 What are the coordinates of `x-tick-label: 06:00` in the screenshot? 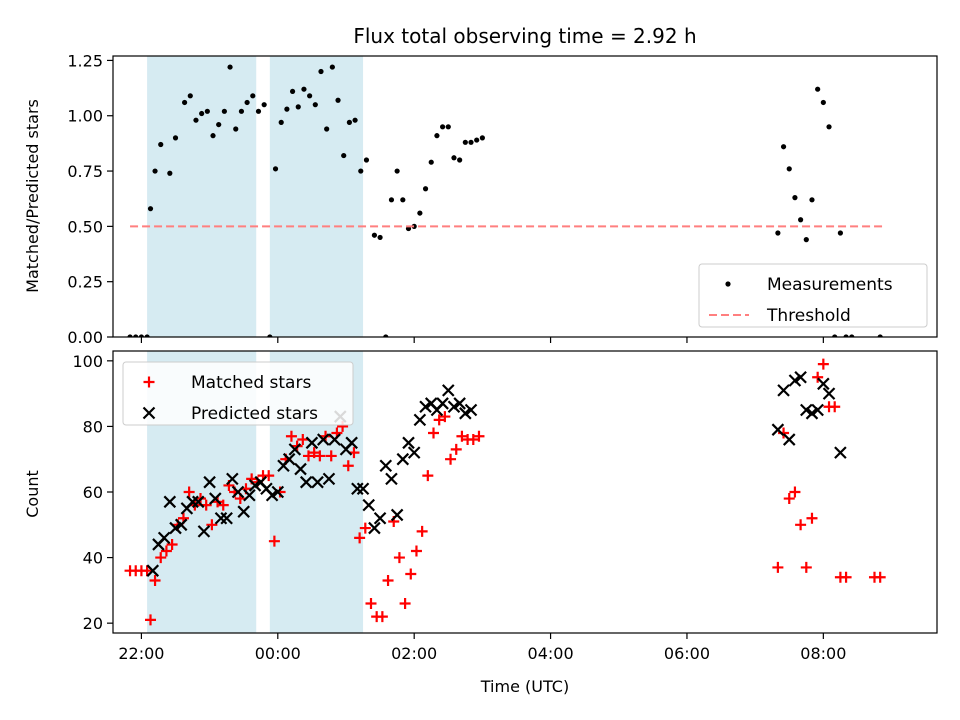 It's located at (687, 653).